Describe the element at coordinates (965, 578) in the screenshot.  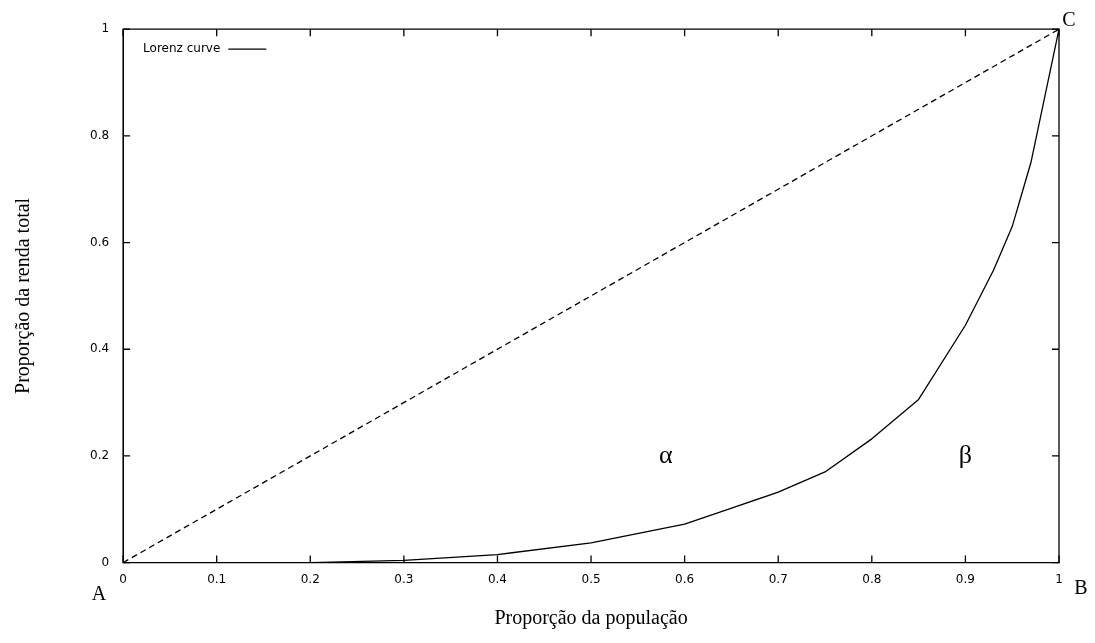
I see `x-tick-label: 0.9` at that location.